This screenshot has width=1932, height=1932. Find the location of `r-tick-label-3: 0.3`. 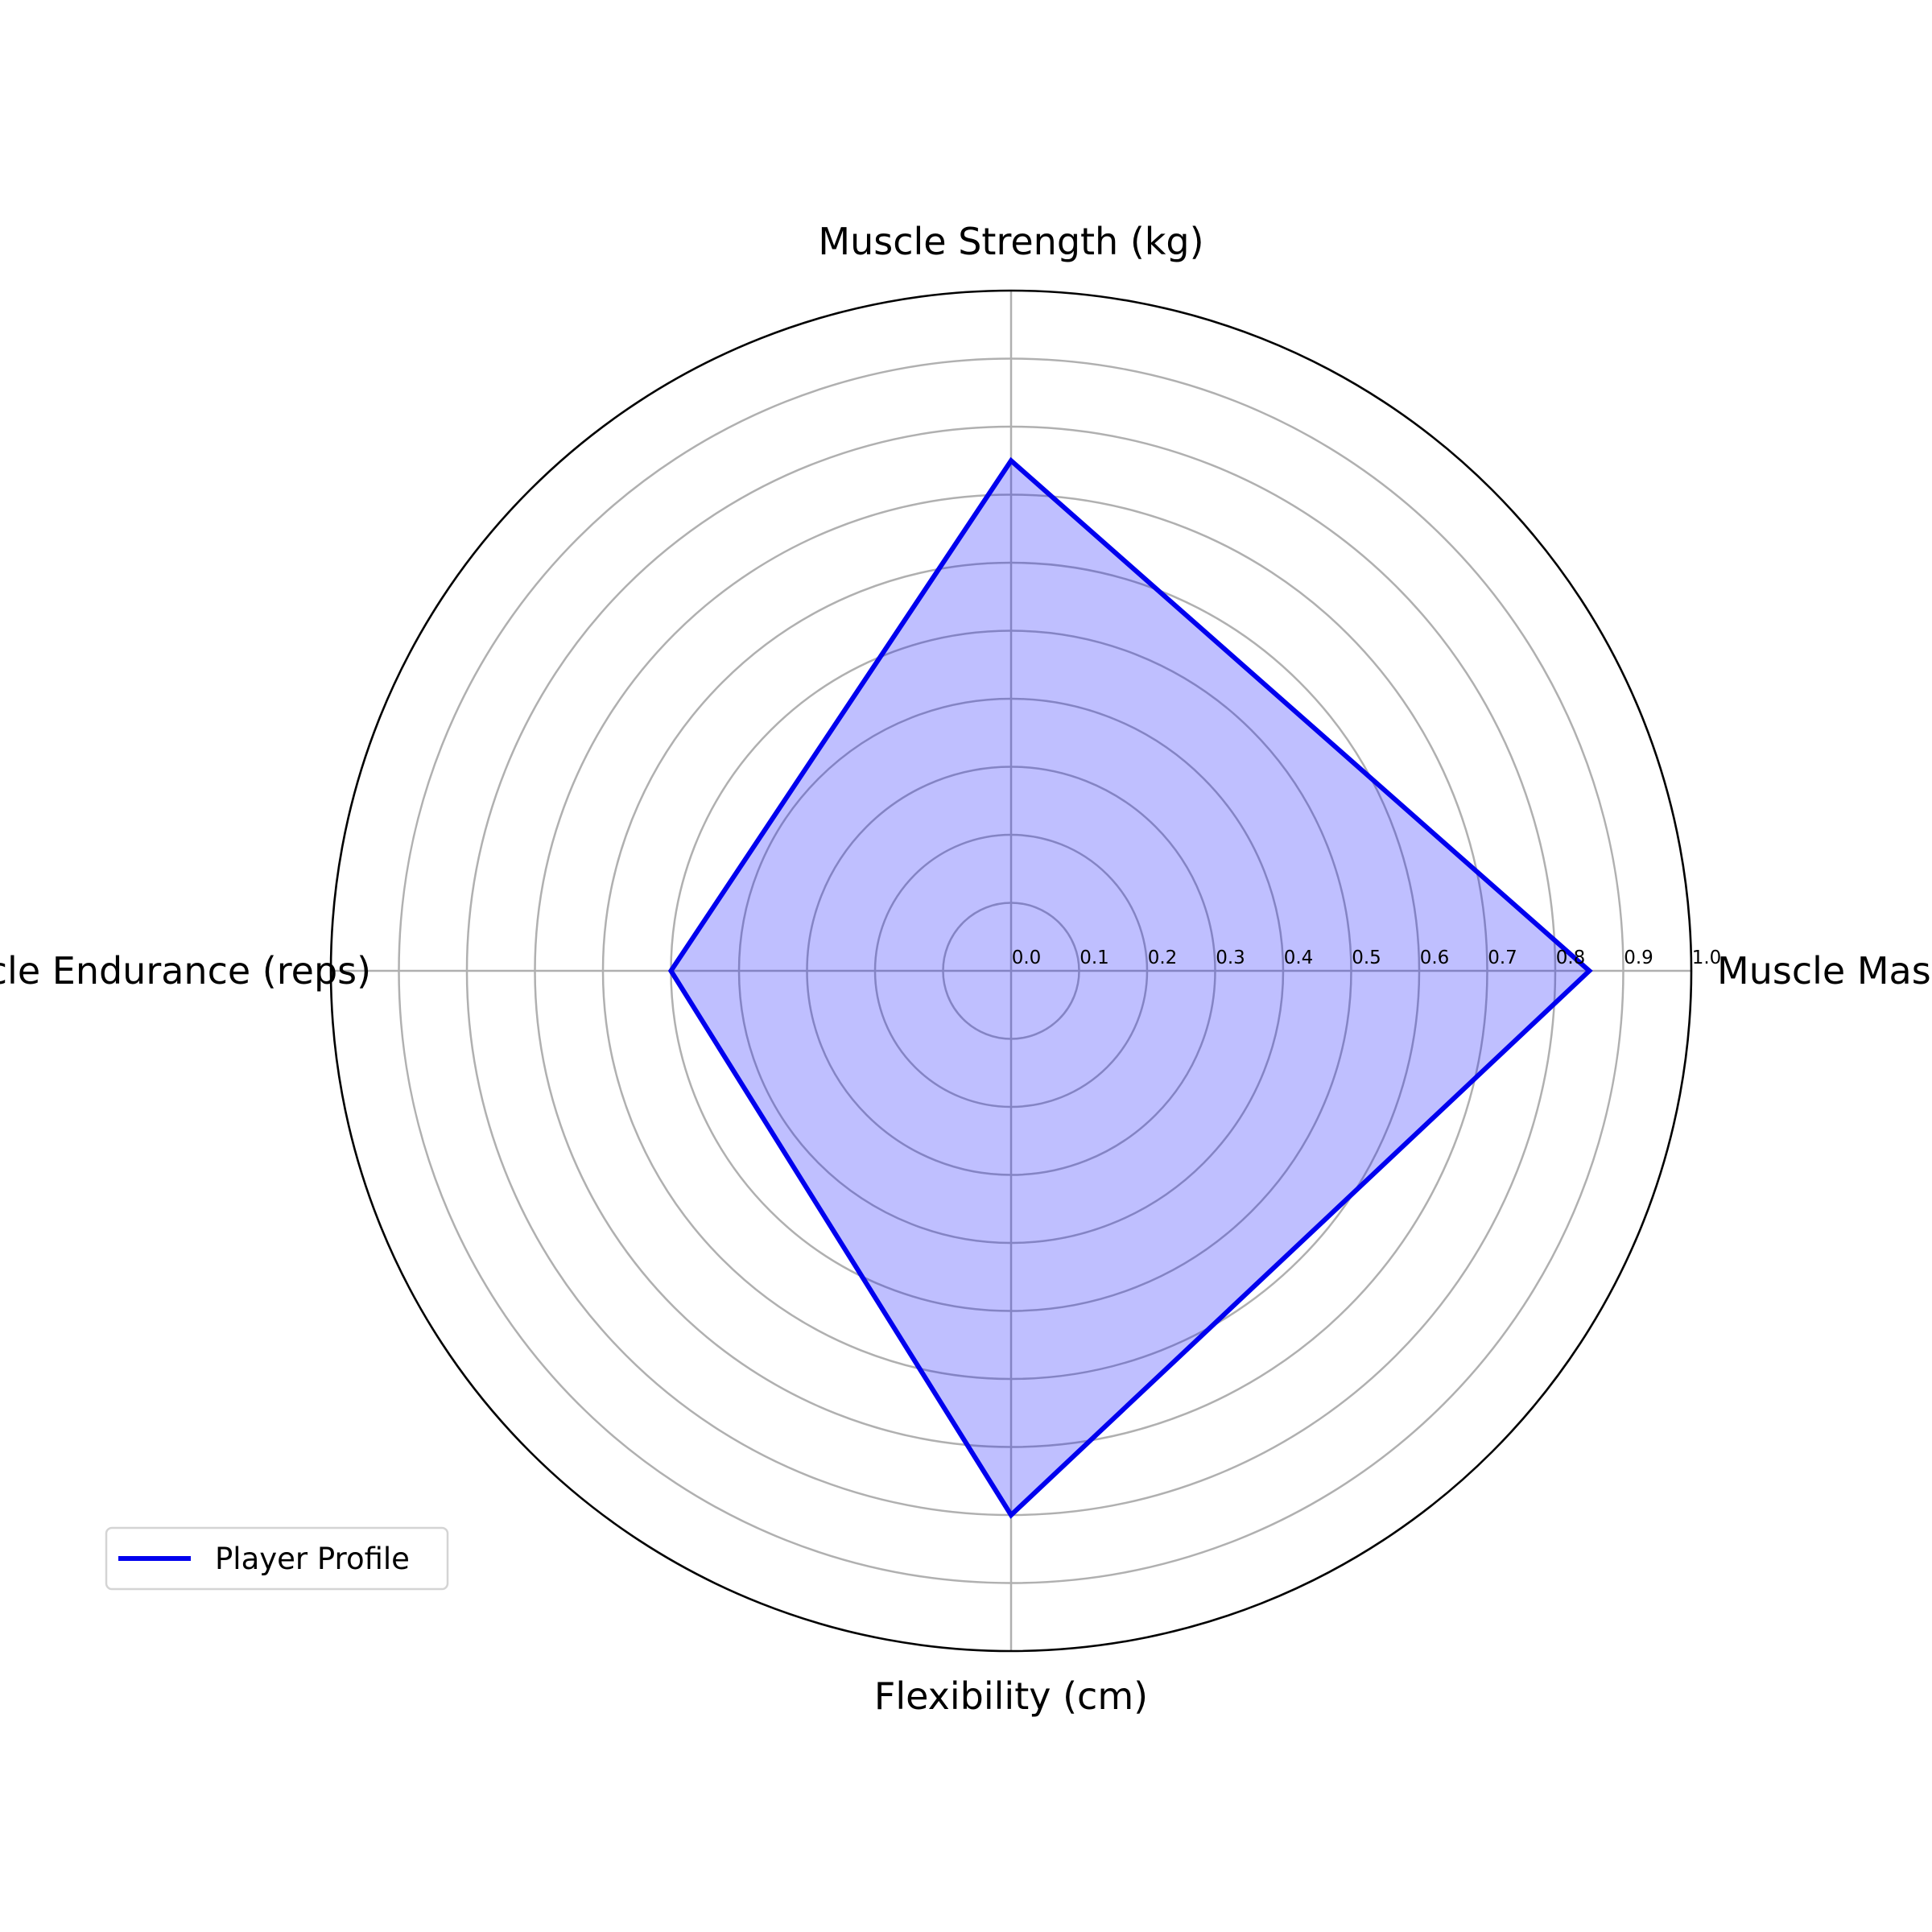

r-tick-label-3: 0.3 is located at coordinates (1230, 957).